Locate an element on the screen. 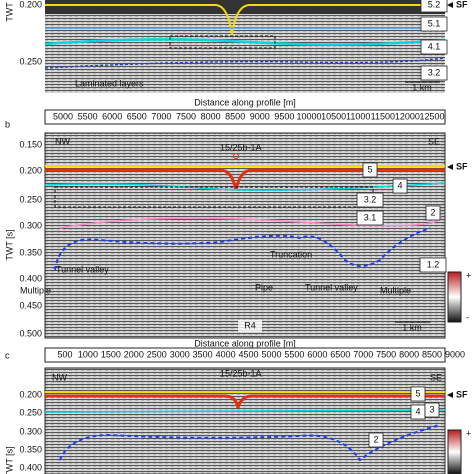 The height and width of the screenshot is (474, 474). x-tick-label: 2500 is located at coordinates (157, 354).